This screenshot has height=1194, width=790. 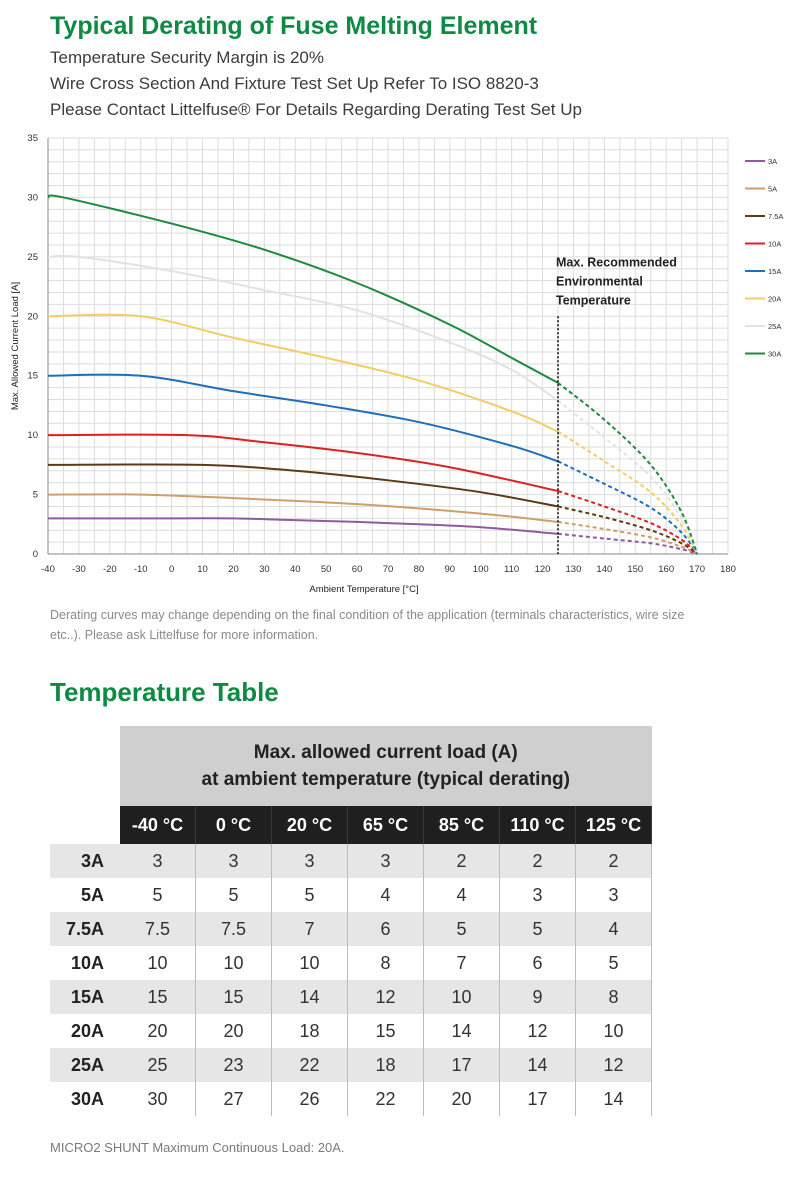 What do you see at coordinates (388, 569) in the screenshot?
I see `x-tick-label: 70` at bounding box center [388, 569].